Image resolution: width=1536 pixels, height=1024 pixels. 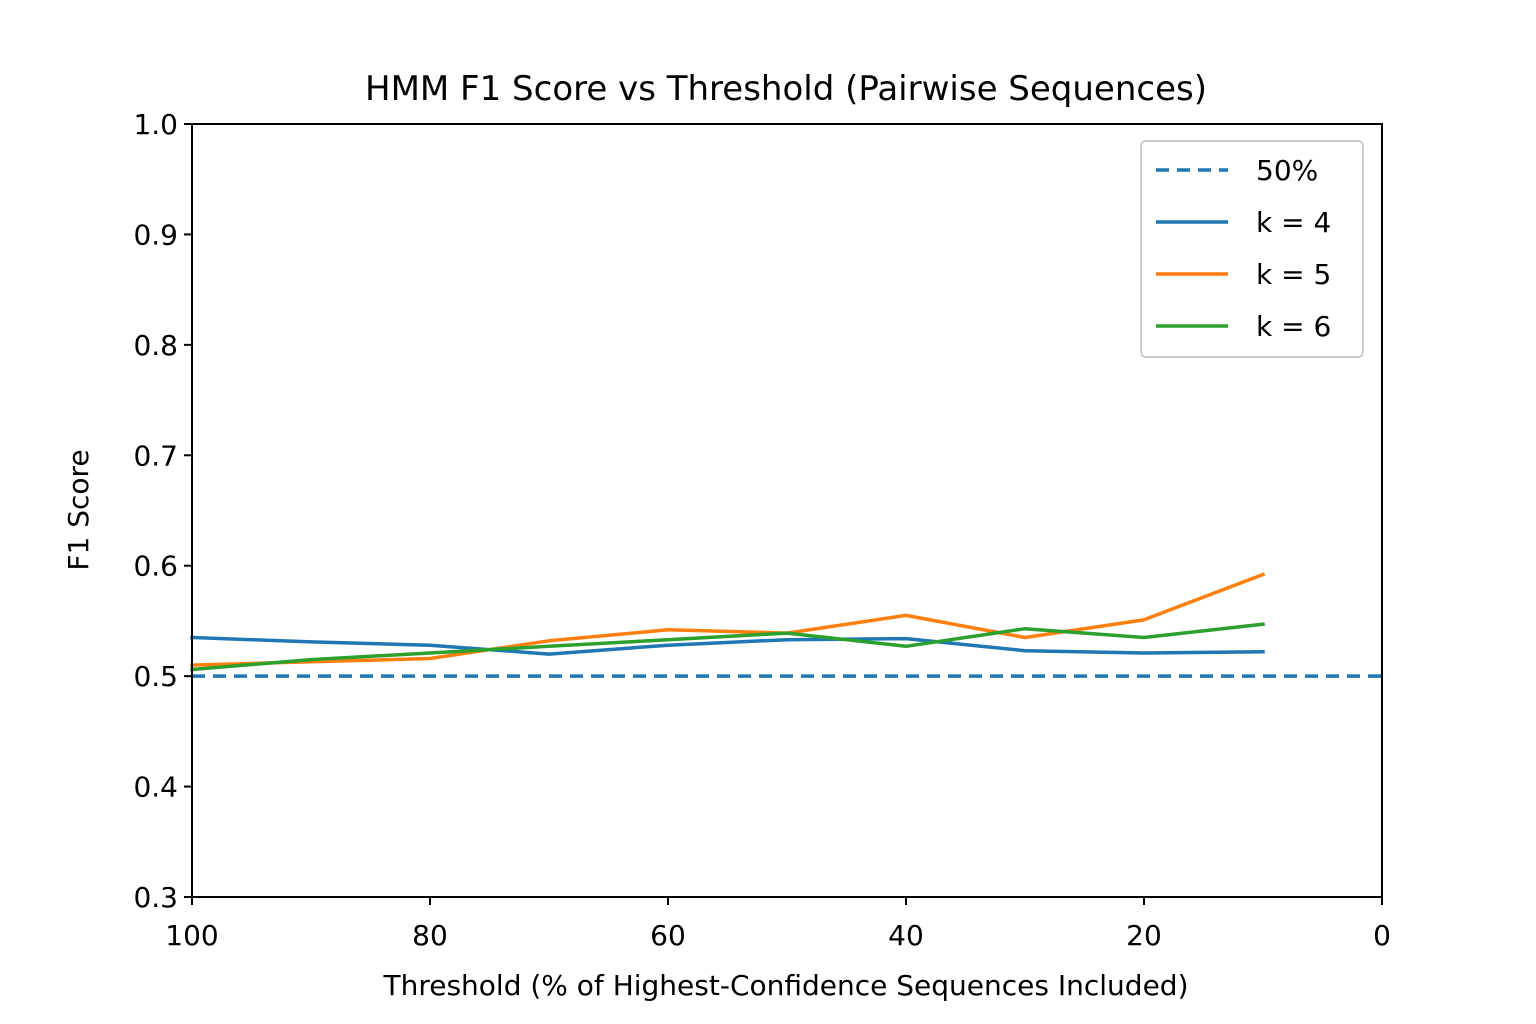 I want to click on legend-label: 50%, so click(x=1287, y=170).